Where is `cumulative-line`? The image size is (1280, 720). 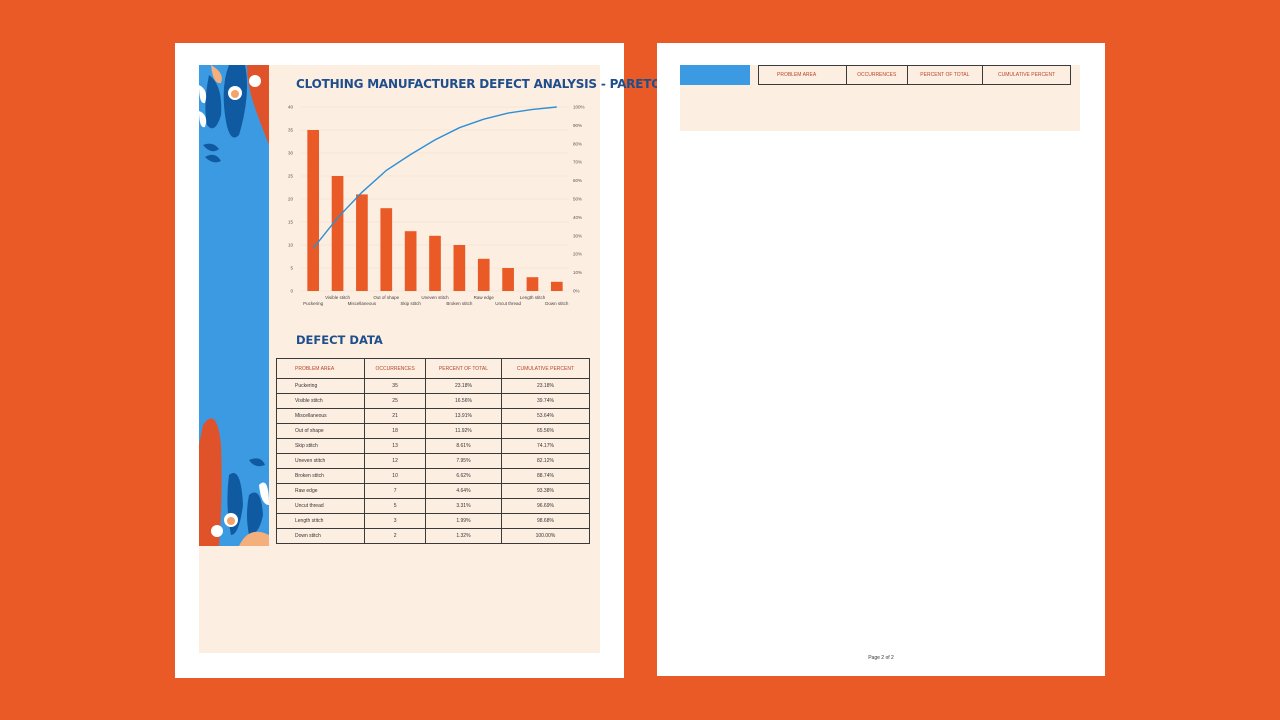 cumulative-line is located at coordinates (434, 177).